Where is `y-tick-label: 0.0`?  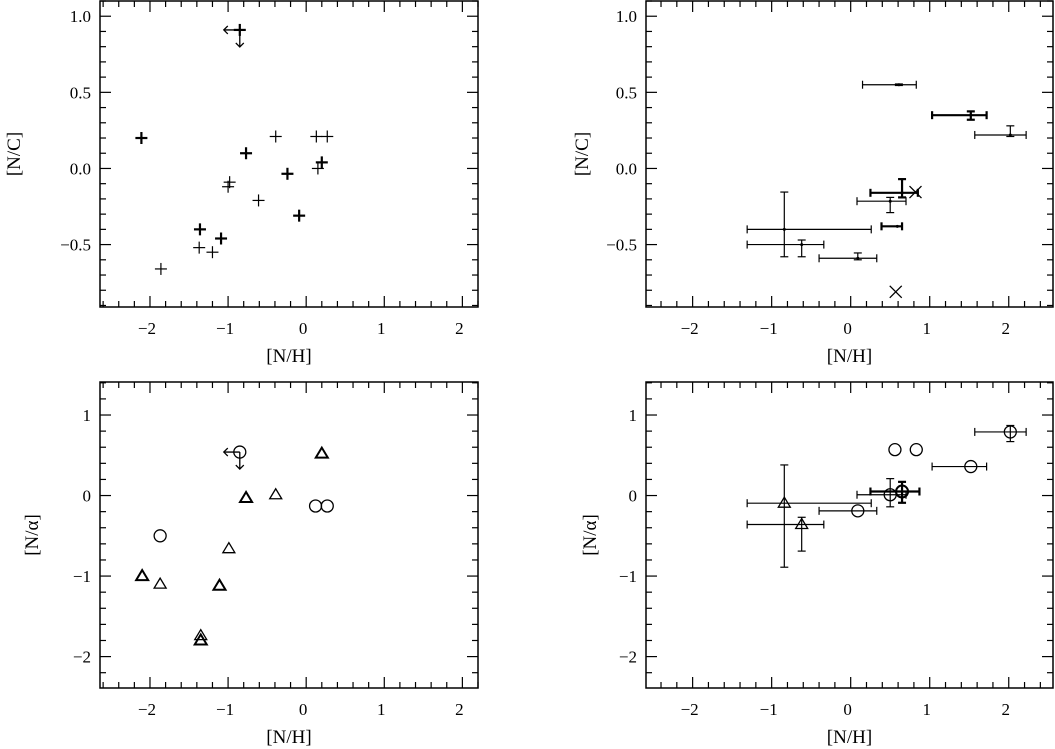 y-tick-label: 0.0 is located at coordinates (626, 168).